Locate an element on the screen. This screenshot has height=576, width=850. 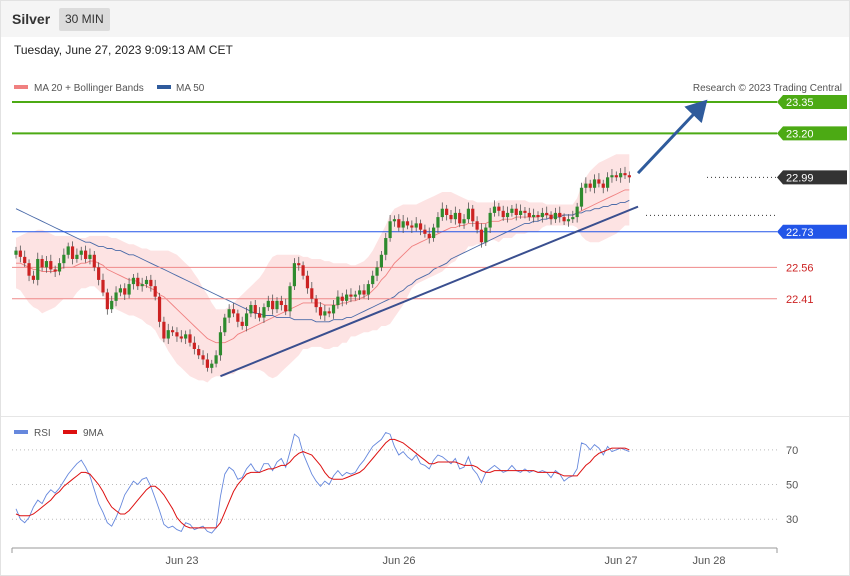
timeframe-button: 30 MIN is located at coordinates (84, 19).